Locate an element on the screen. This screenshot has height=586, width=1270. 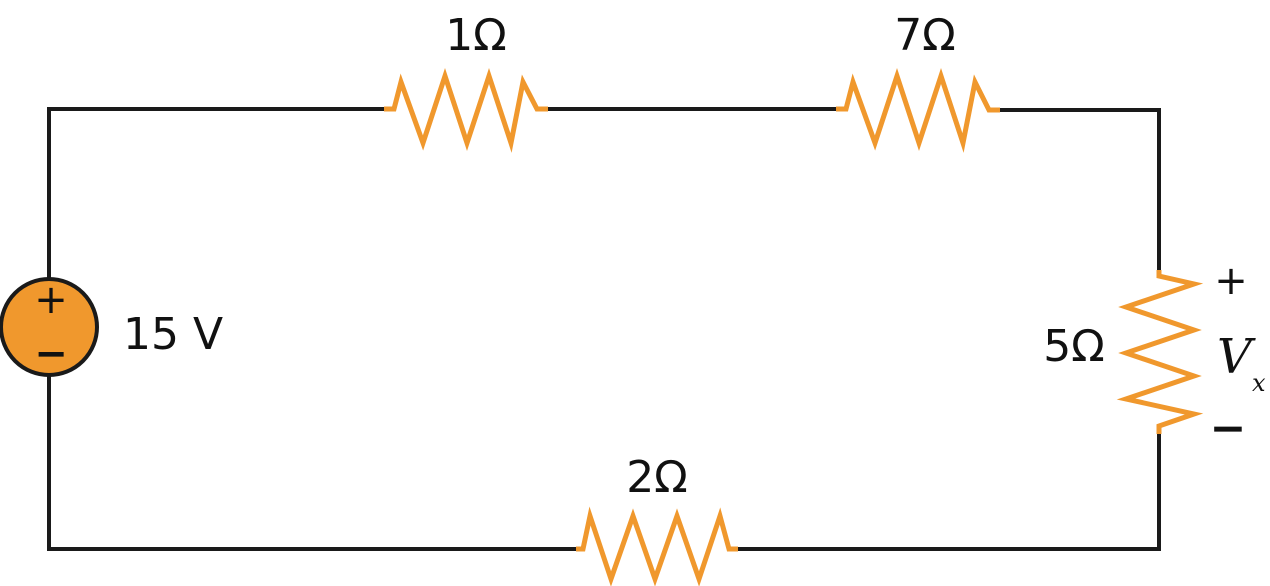
resistor-1-ohm: 1Ω is located at coordinates (466, 81).